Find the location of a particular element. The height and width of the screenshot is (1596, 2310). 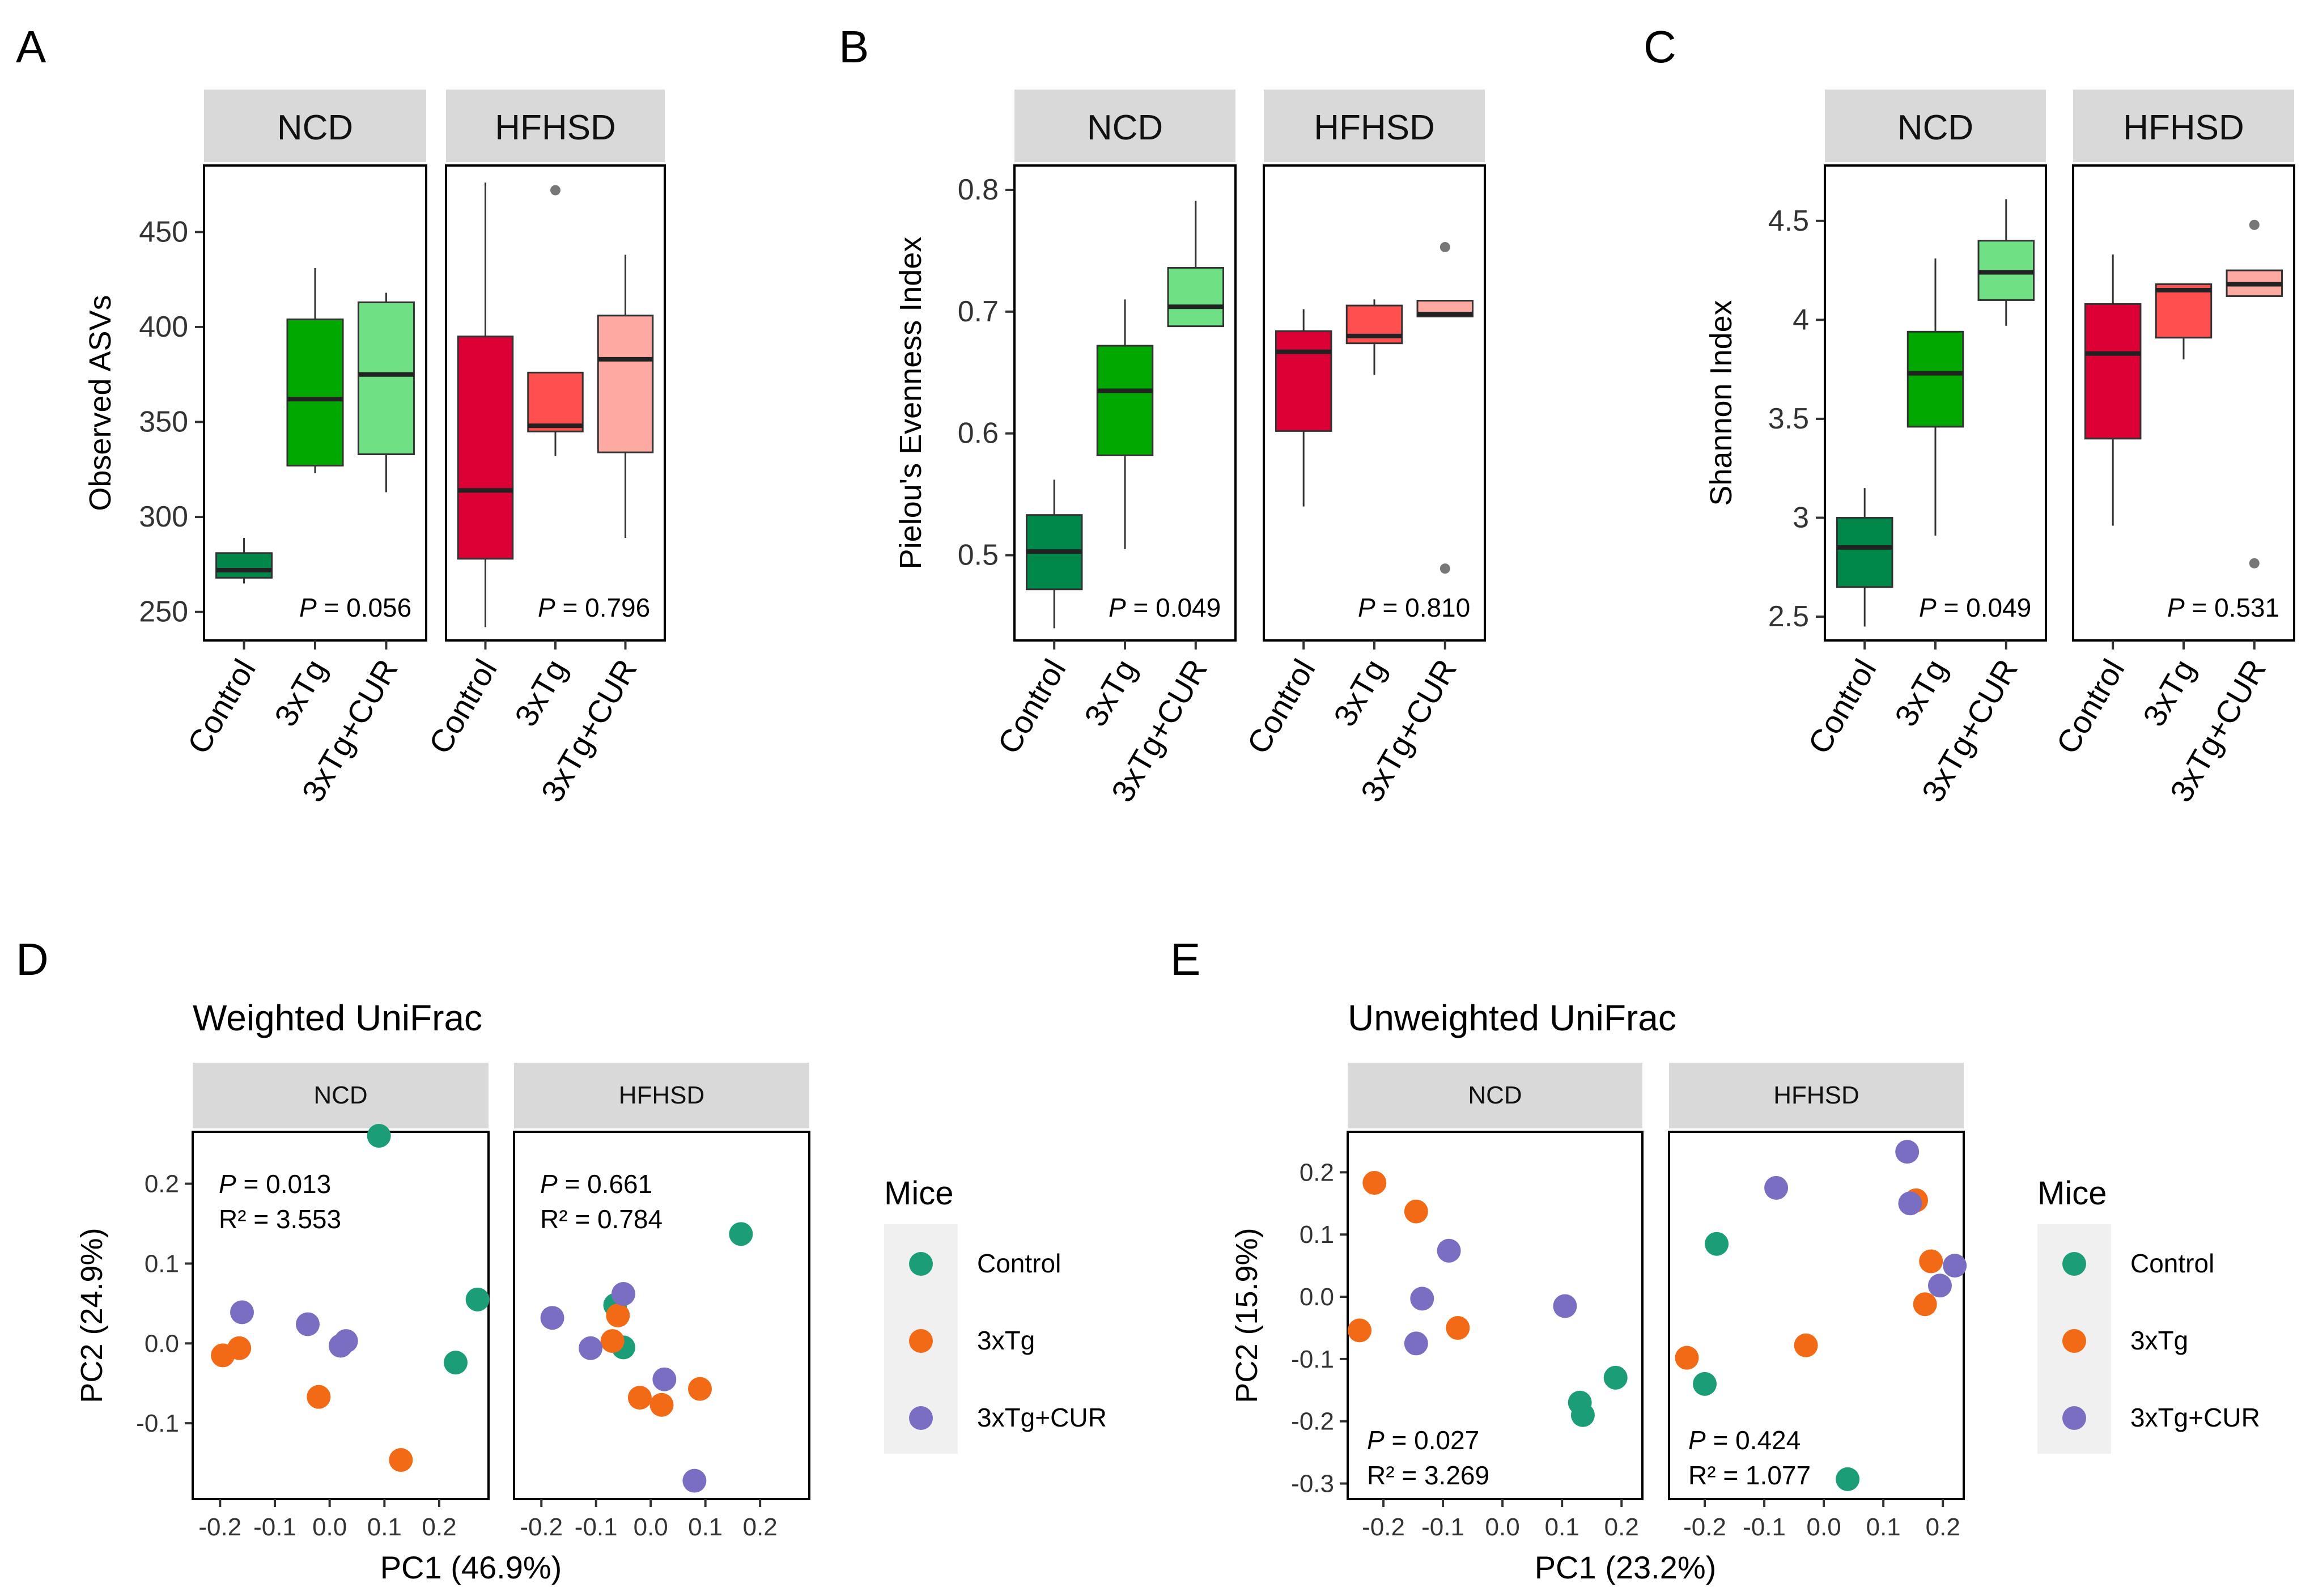

facet-ncd: NCD -0.2 -0.1 0.0 0.1 0.2 P = 0.027 R² = 3.269 is located at coordinates (1495, 1302).